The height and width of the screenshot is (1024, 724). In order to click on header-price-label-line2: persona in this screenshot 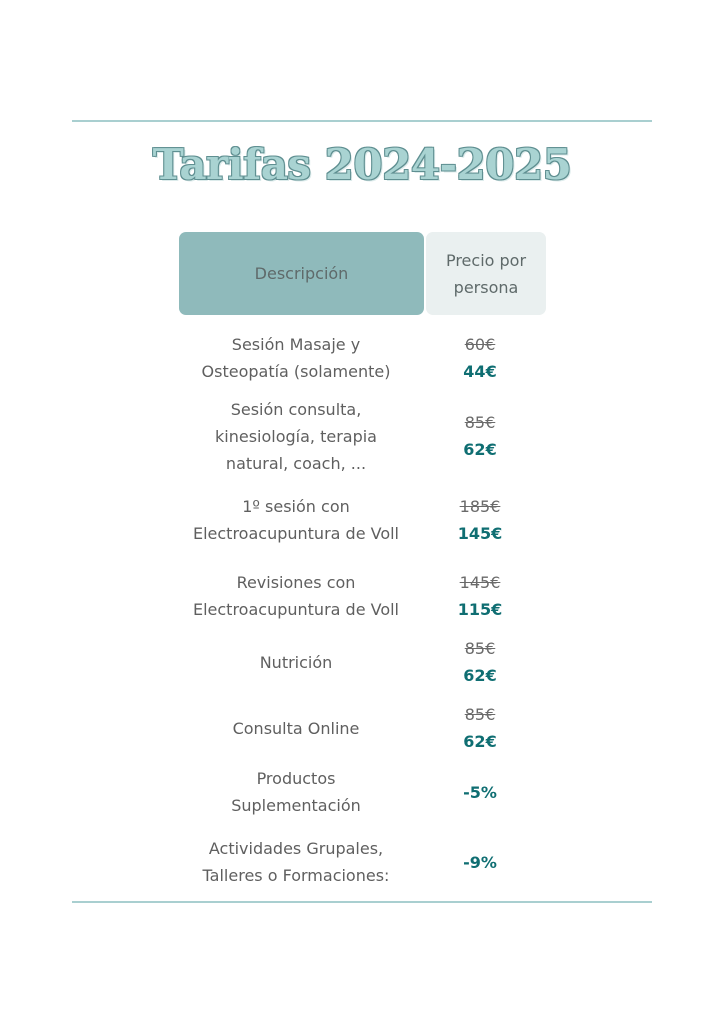, I will do `click(486, 287)`.